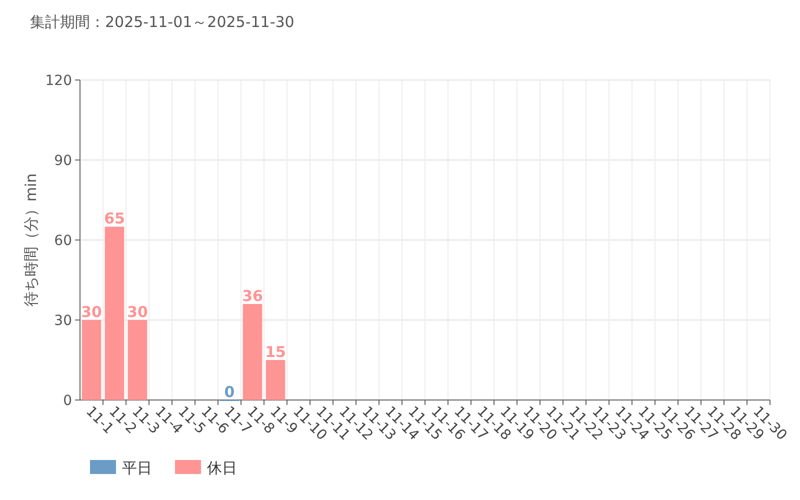 This screenshot has width=800, height=500. Describe the element at coordinates (63, 321) in the screenshot. I see `y-tick-label: 30` at that location.